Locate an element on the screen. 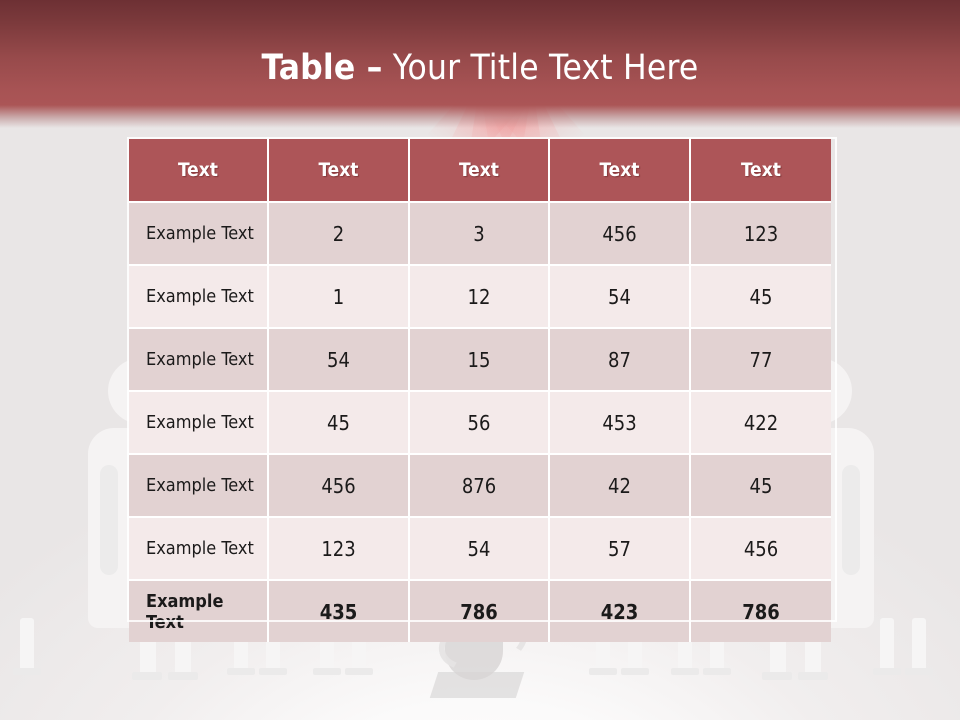 This screenshot has height=720, width=960. cell-value: 42 is located at coordinates (620, 486).